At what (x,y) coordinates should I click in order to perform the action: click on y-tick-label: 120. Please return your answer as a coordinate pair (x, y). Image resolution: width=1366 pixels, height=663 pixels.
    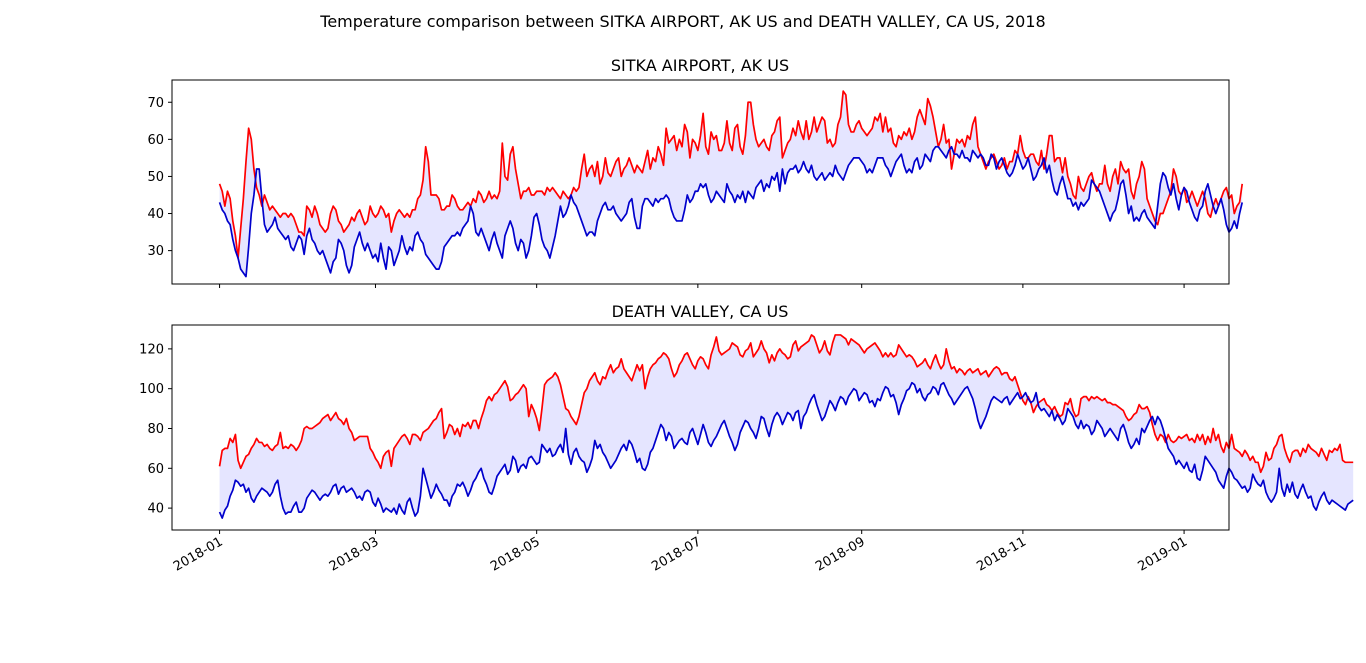
    Looking at the image, I should click on (151, 349).